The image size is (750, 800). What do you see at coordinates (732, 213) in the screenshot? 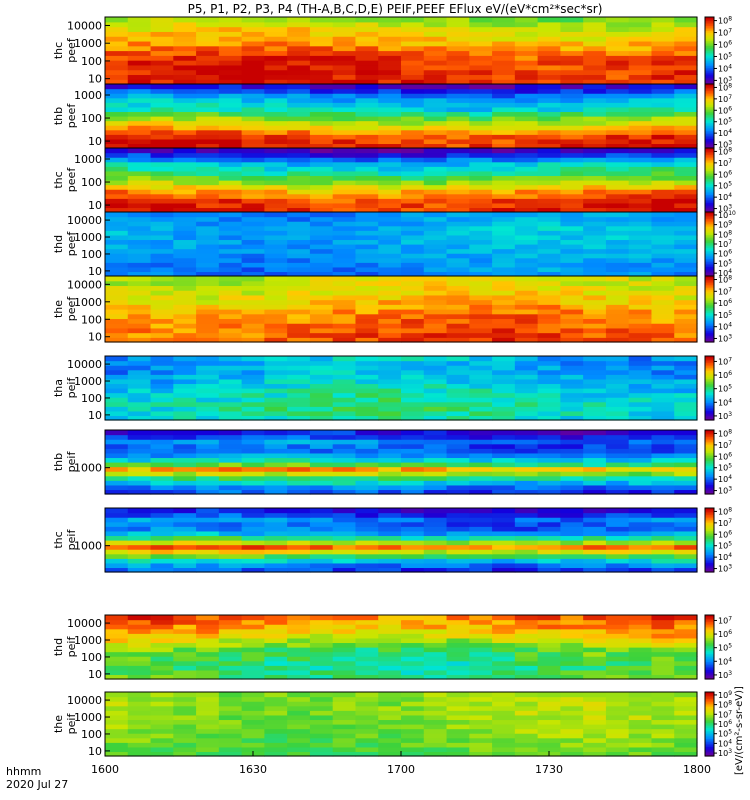
I see `colorbar-tick-exponent: 10` at bounding box center [732, 213].